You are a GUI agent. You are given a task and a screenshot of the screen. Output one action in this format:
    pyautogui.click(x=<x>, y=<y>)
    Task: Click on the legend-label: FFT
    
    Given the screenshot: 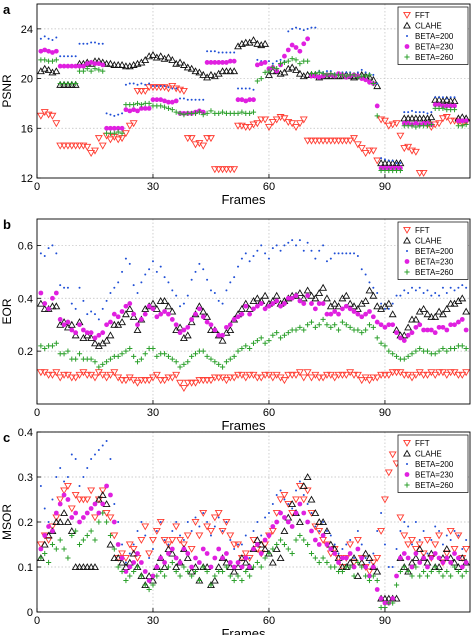 What is the action you would take?
    pyautogui.click(x=422, y=15)
    